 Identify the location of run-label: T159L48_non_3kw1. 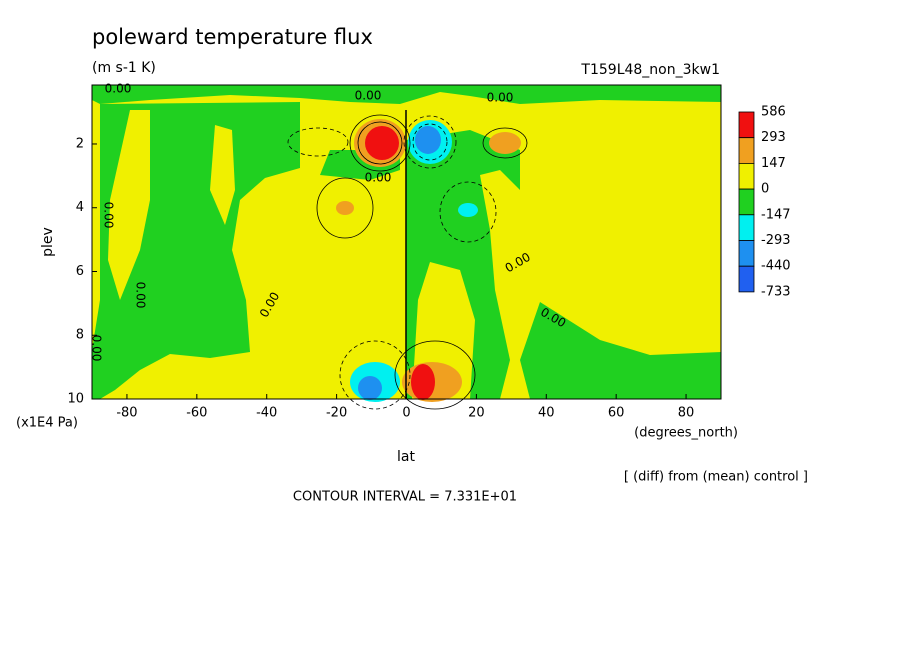
(650, 70).